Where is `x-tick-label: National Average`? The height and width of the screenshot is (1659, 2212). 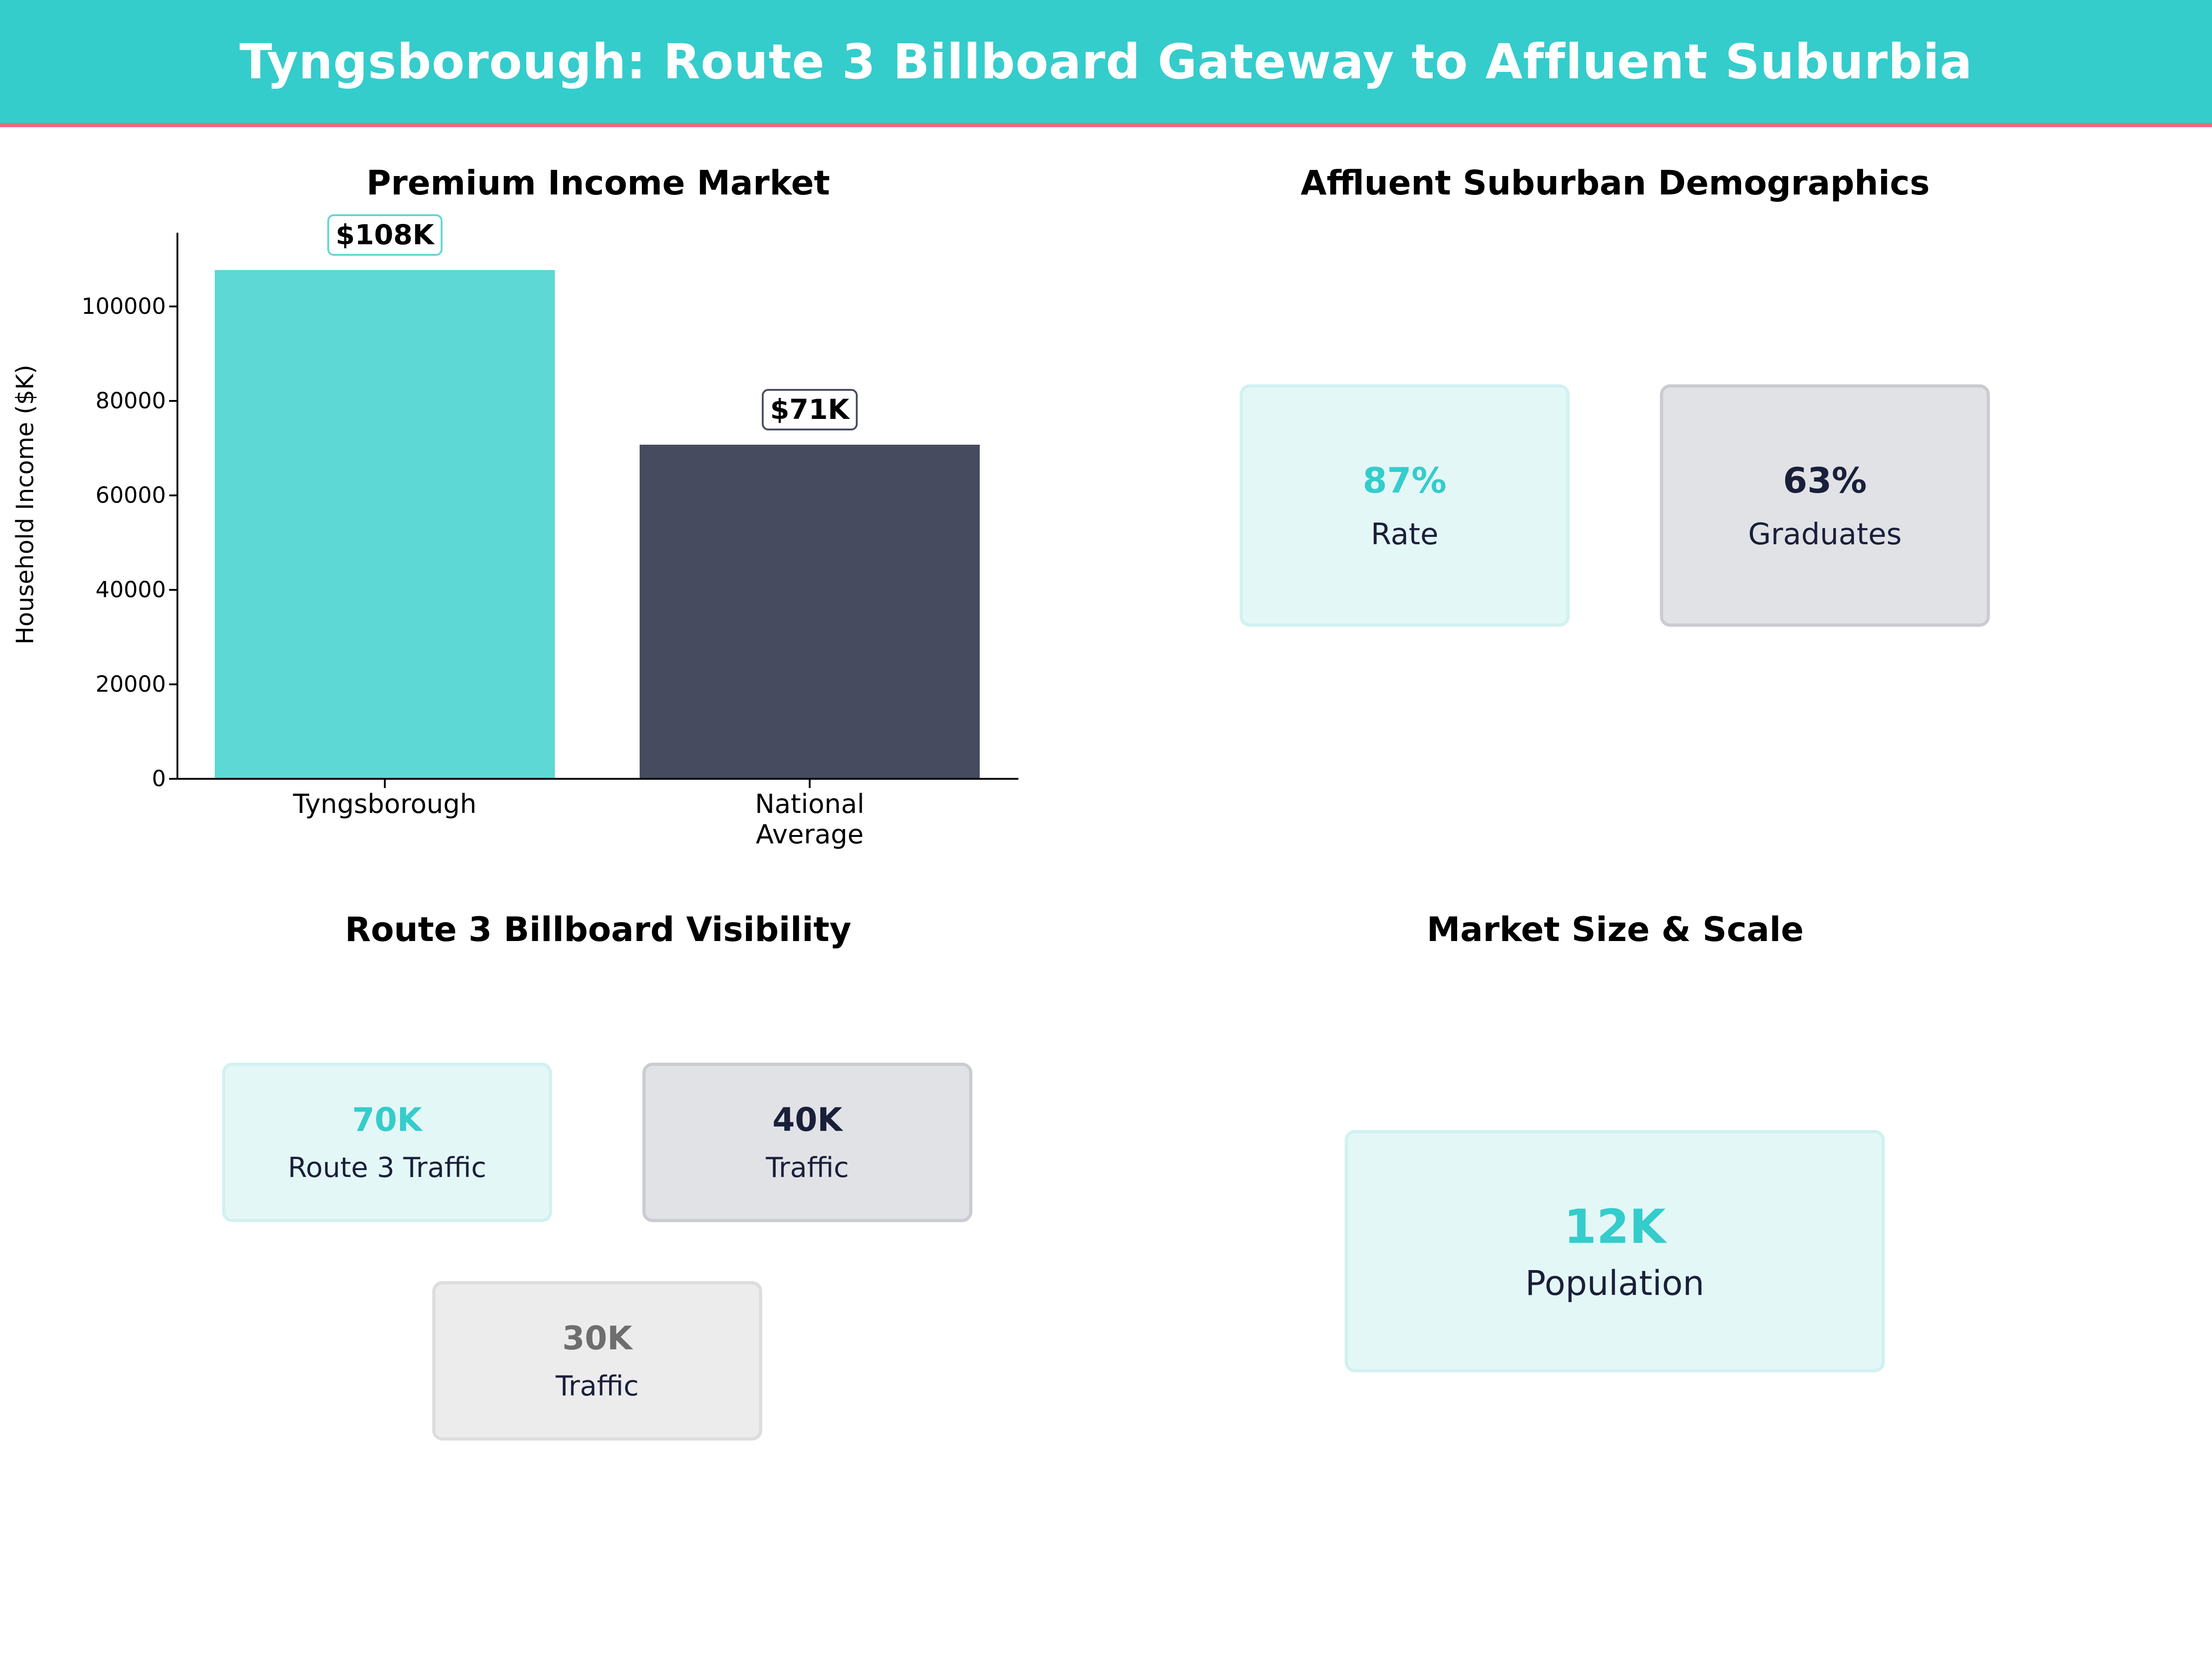 x-tick-label: National Average is located at coordinates (809, 819).